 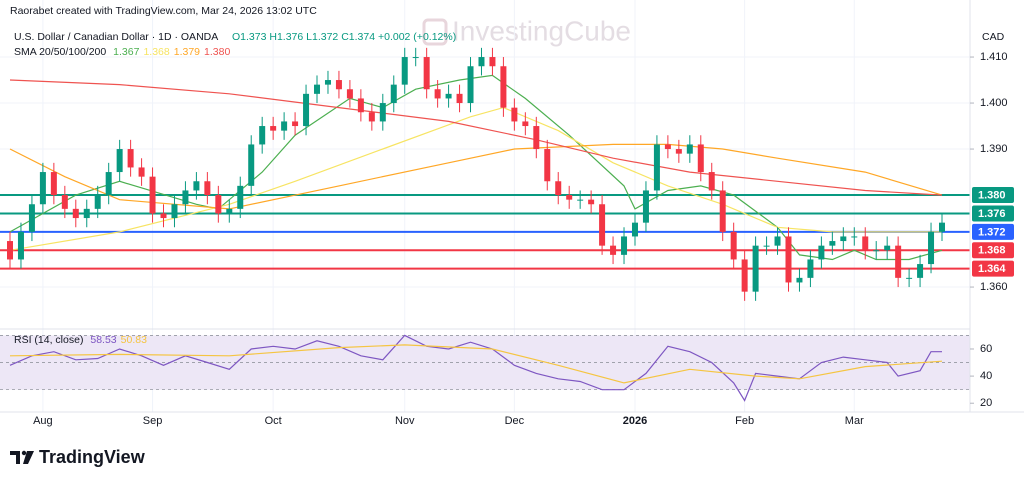 I want to click on level-label: 1.380, so click(x=992, y=195).